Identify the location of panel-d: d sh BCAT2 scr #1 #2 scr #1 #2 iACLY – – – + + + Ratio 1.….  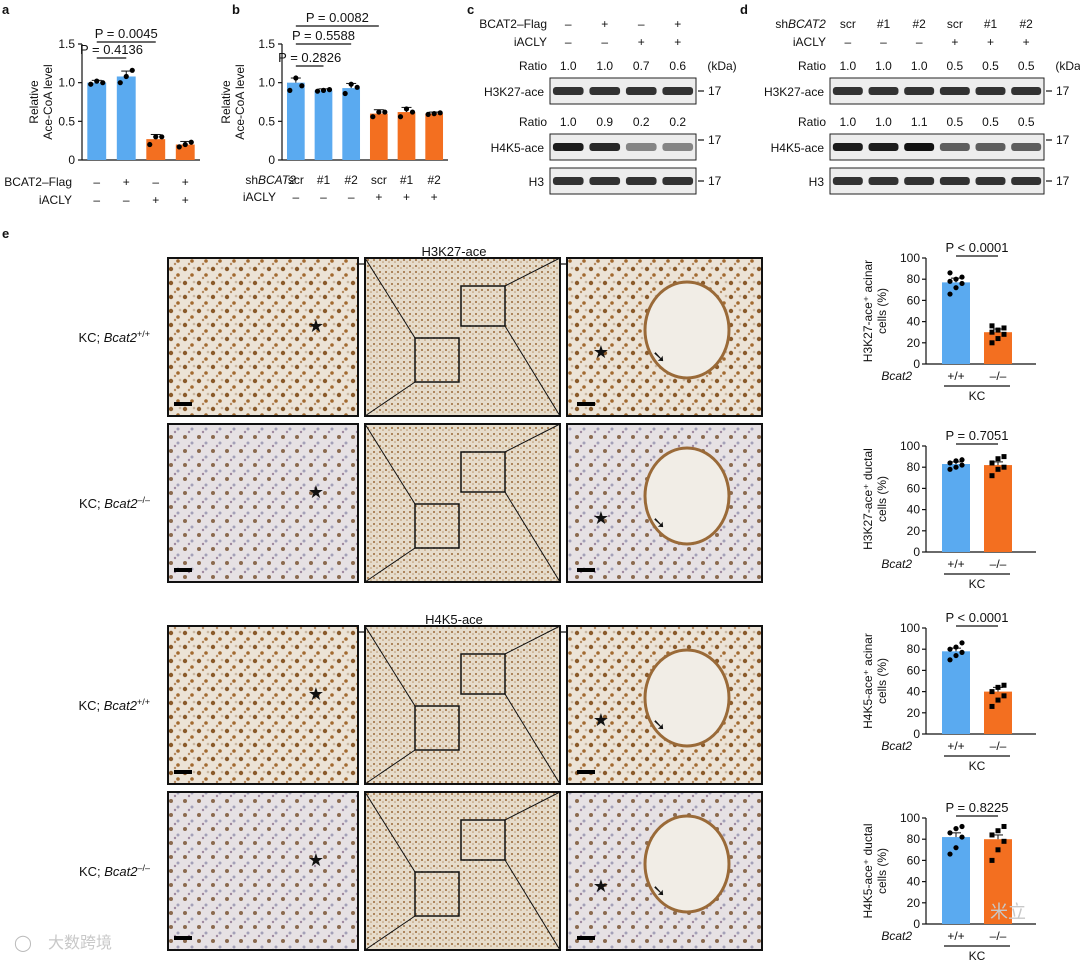
(910, 98).